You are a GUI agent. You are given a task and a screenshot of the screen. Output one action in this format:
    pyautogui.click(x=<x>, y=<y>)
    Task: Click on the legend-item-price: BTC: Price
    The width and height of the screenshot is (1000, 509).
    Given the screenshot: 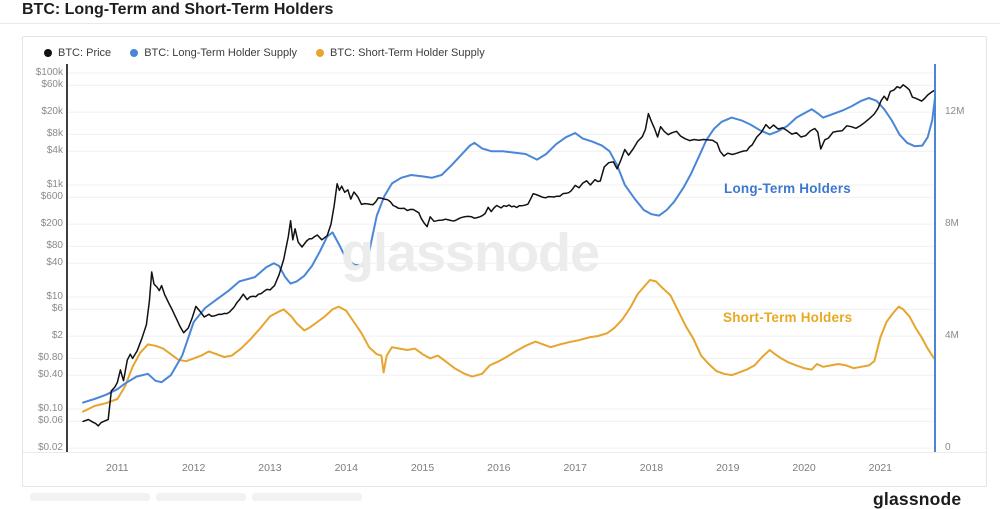 What is the action you would take?
    pyautogui.click(x=77, y=53)
    